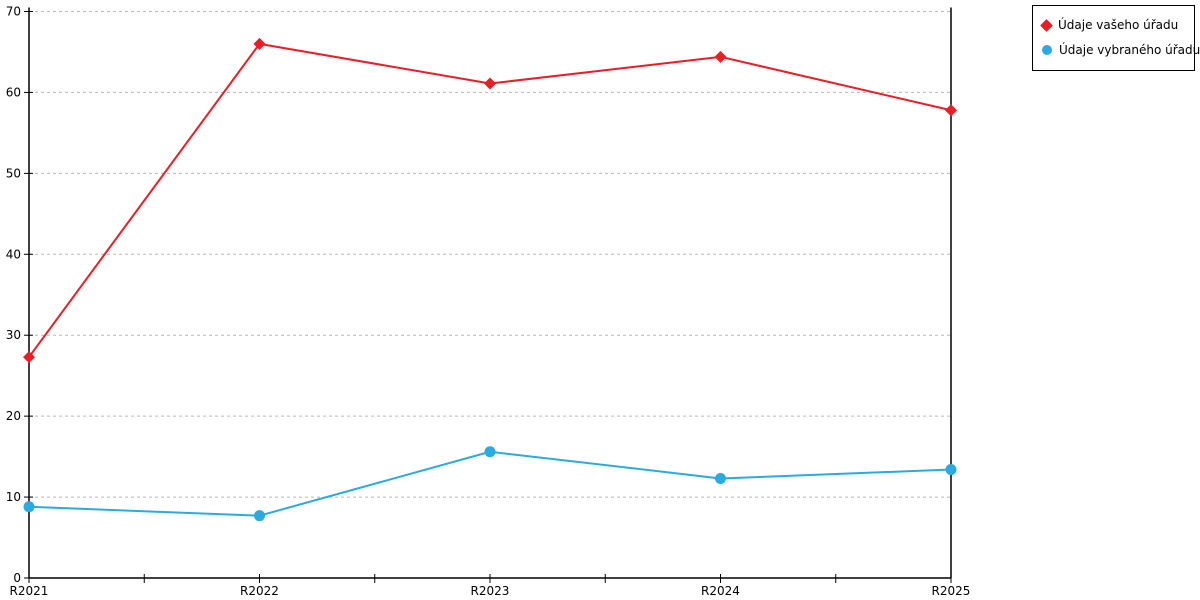 The image size is (1200, 600). Describe the element at coordinates (29, 591) in the screenshot. I see `x-tick-label: R2021` at that location.